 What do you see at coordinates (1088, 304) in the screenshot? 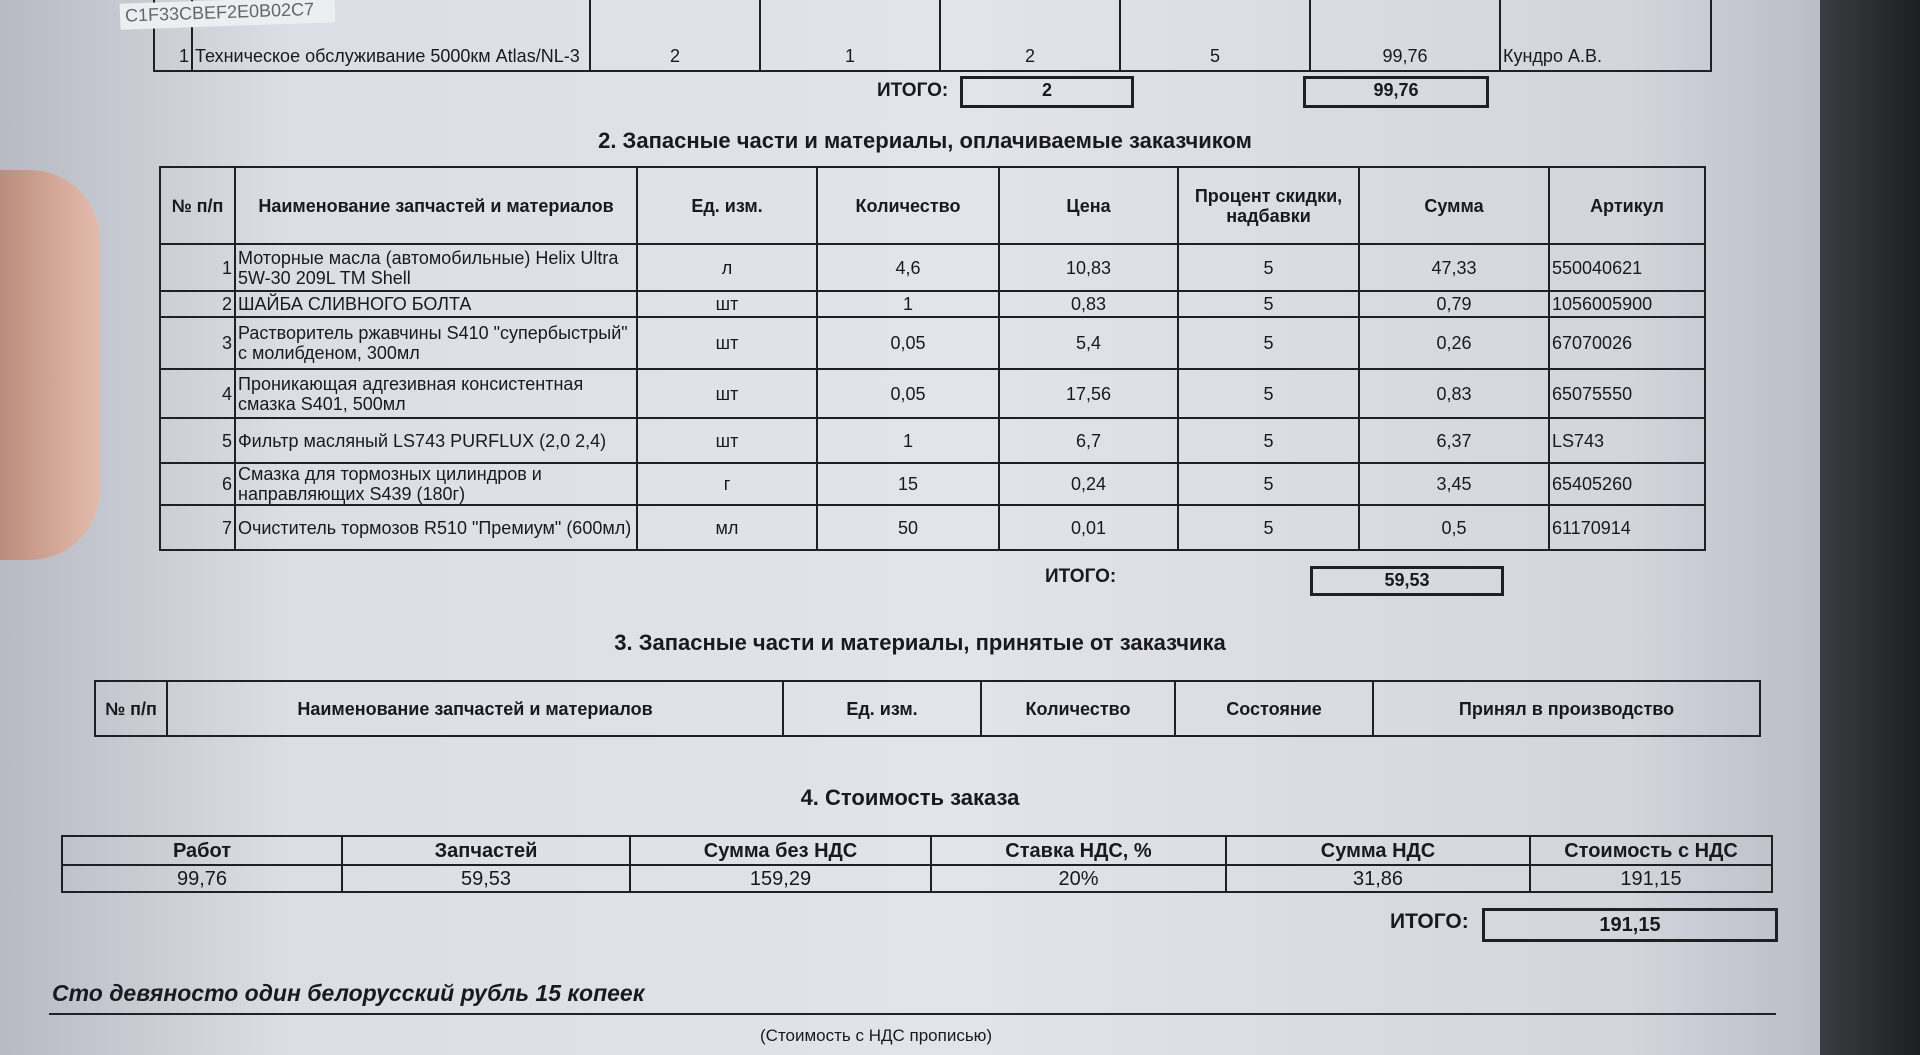
I see `cell-price: 0,83` at bounding box center [1088, 304].